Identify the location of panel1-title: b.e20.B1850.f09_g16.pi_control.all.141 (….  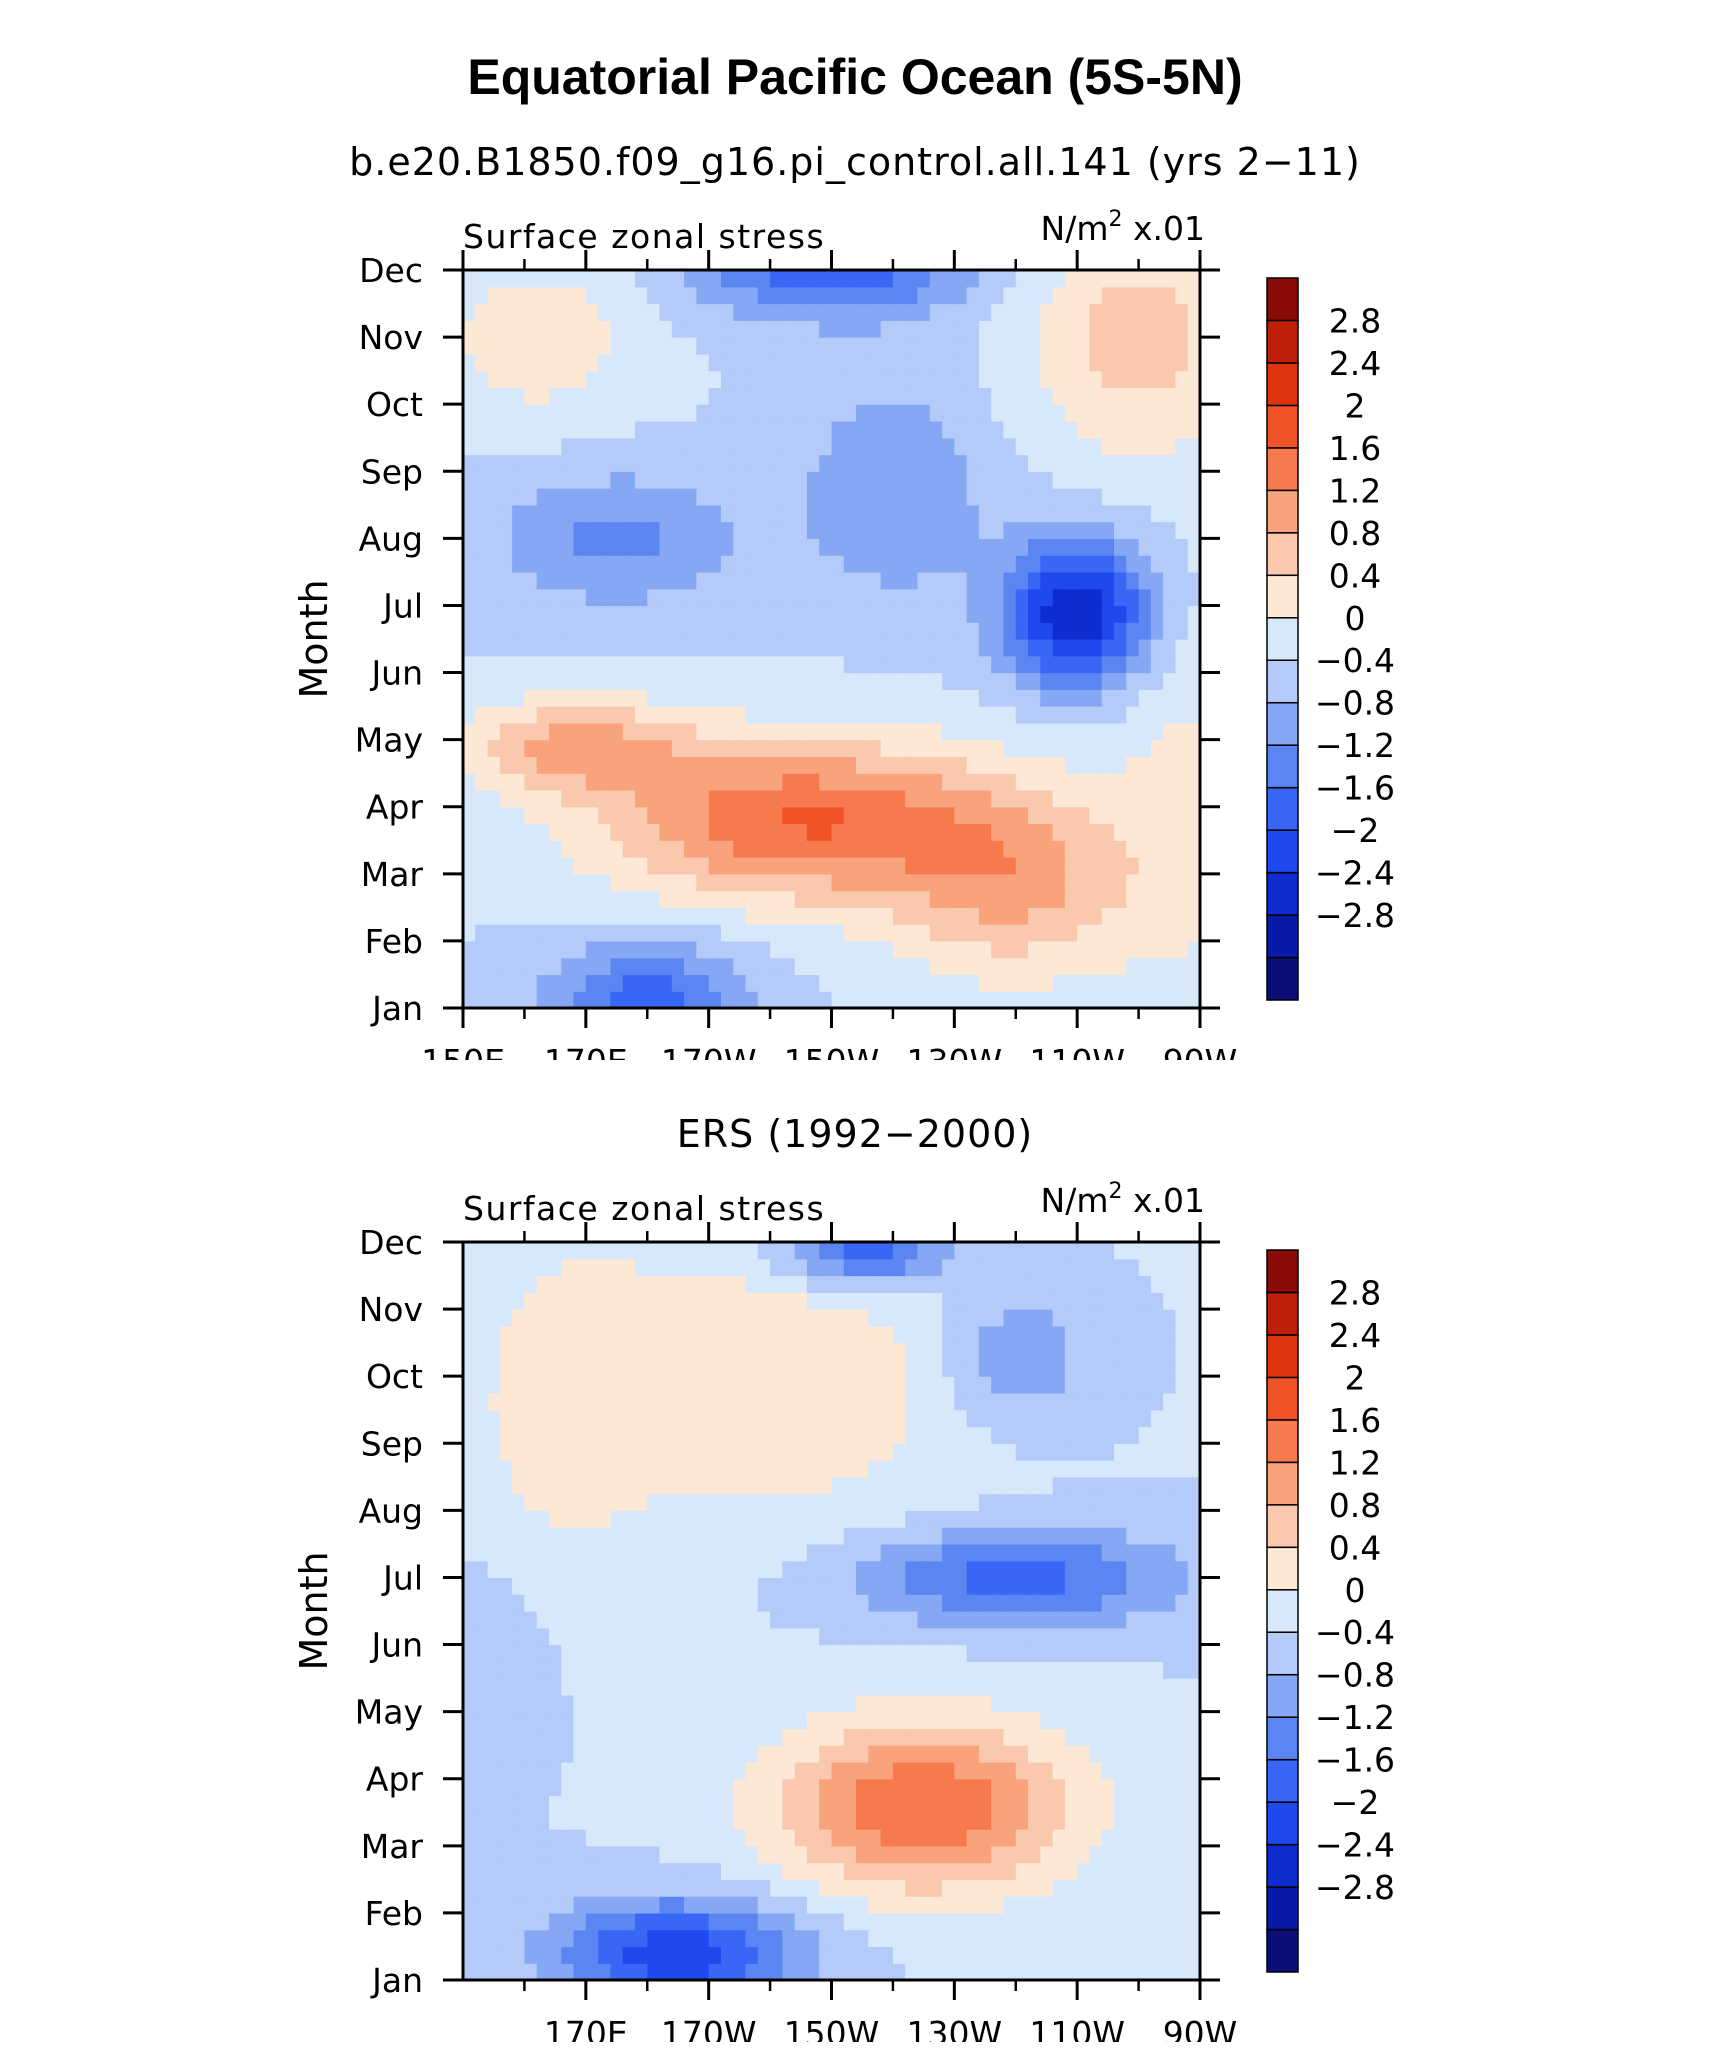
(855, 162).